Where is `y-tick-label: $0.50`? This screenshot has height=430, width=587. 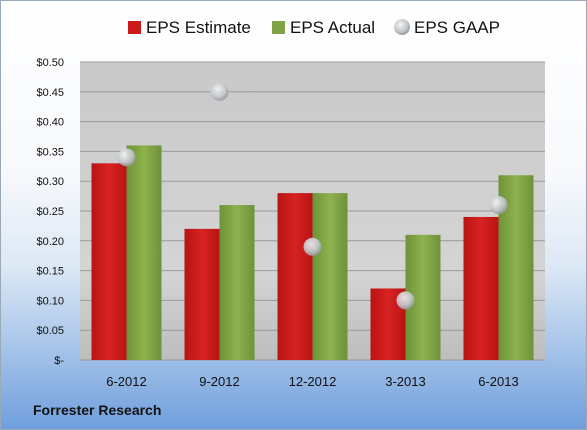
y-tick-label: $0.50 is located at coordinates (50, 63).